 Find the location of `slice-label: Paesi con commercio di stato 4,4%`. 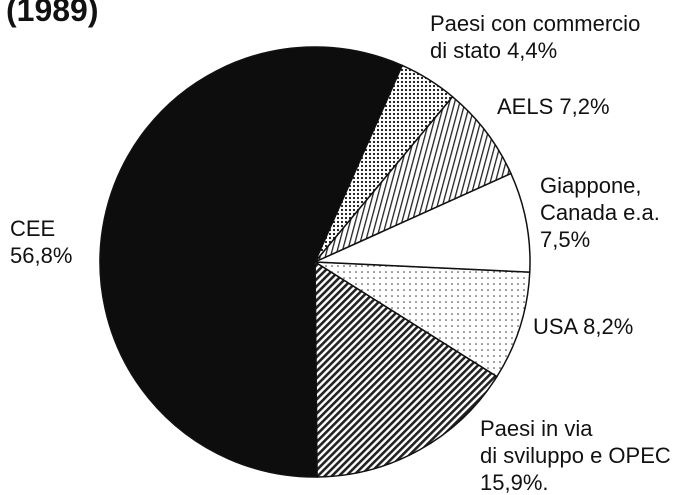

slice-label: Paesi con commercio di stato 4,4% is located at coordinates (535, 37).